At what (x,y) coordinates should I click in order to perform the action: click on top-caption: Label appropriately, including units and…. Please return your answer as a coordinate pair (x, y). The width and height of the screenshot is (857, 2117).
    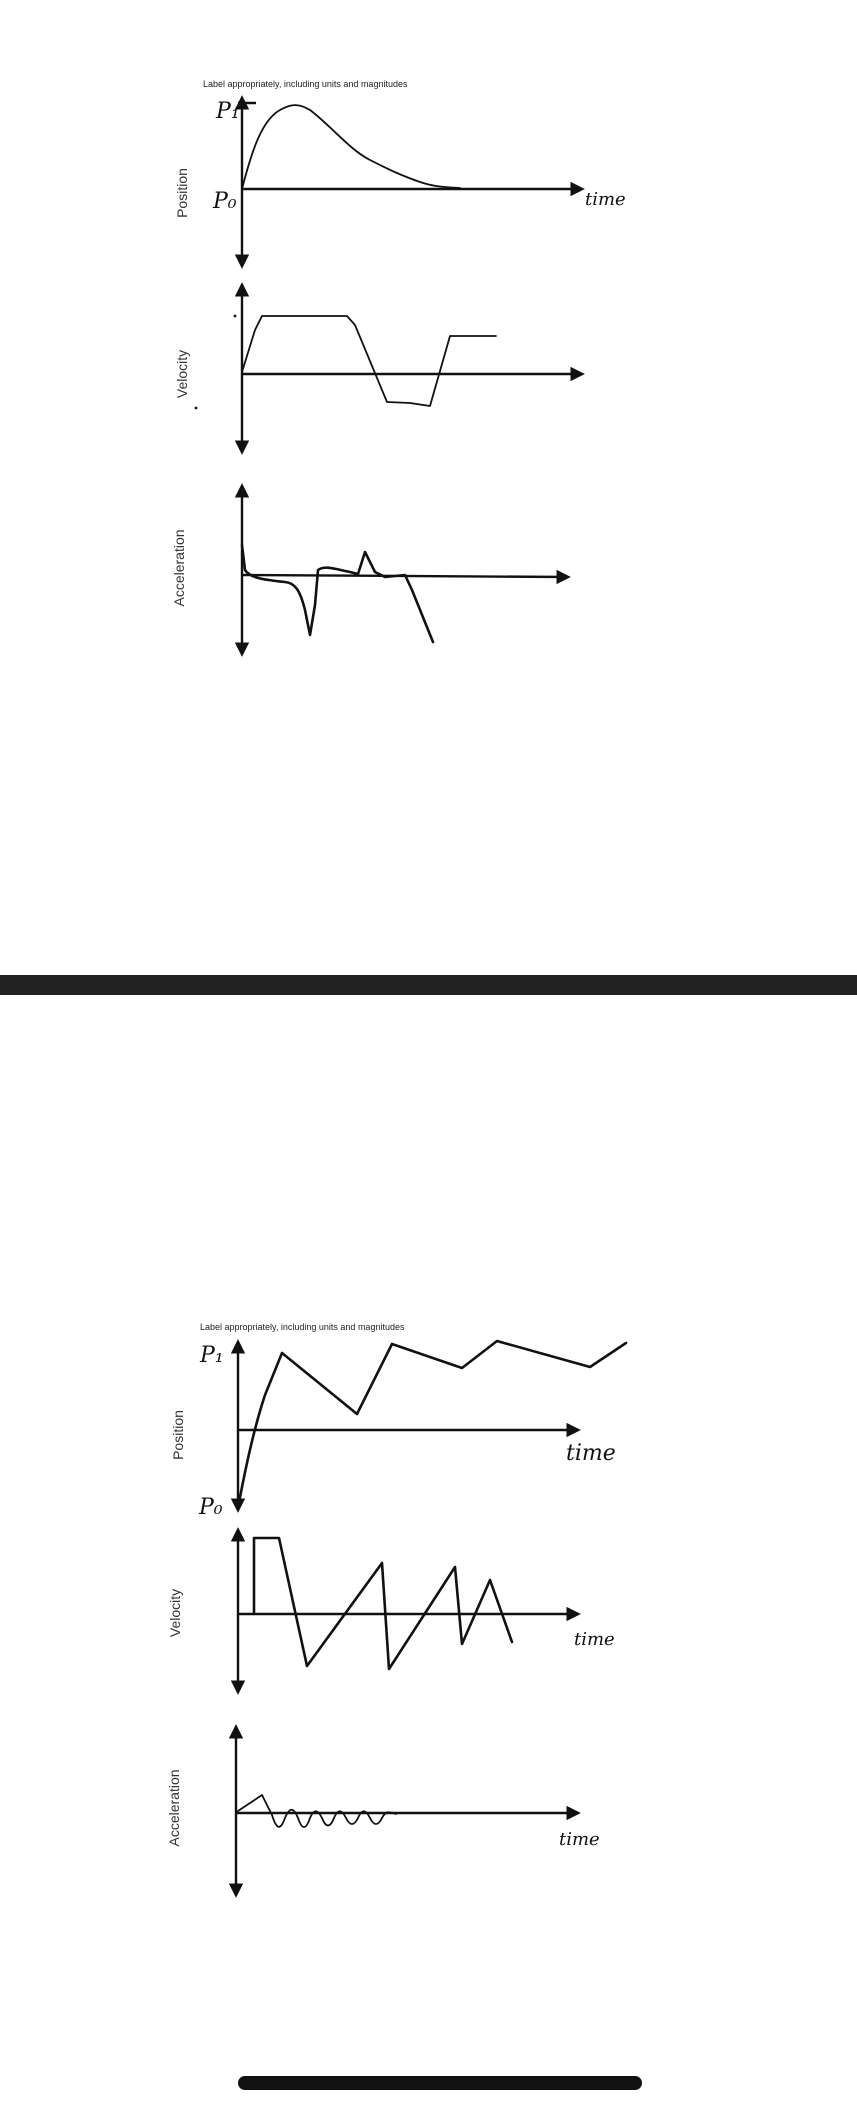
    Looking at the image, I should click on (305, 84).